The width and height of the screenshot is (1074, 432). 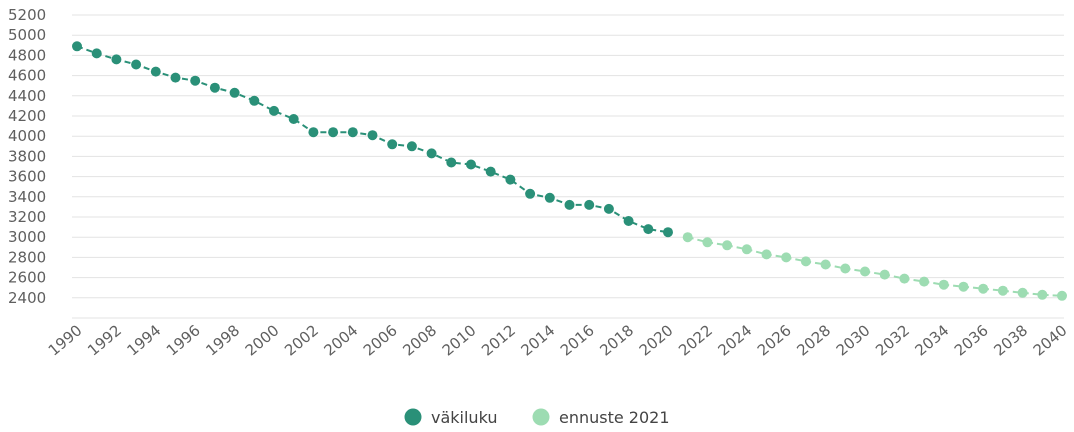 I want to click on y-tick-label: 3200, so click(x=27, y=217).